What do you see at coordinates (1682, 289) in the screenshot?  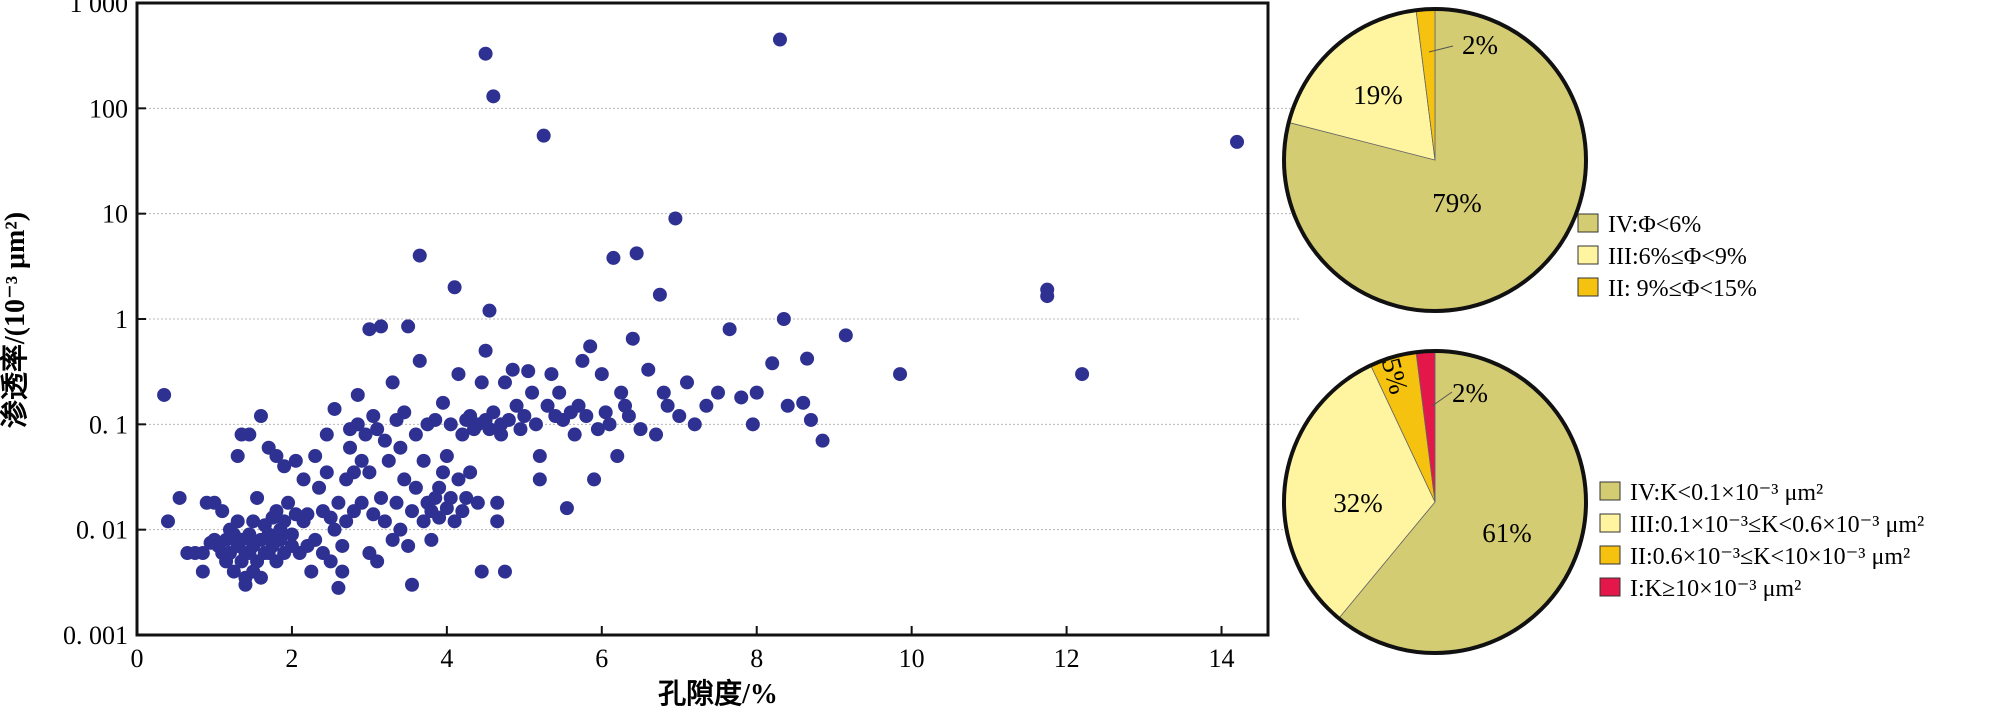 I see `legend-label: II: 9%≤Φ<15%` at bounding box center [1682, 289].